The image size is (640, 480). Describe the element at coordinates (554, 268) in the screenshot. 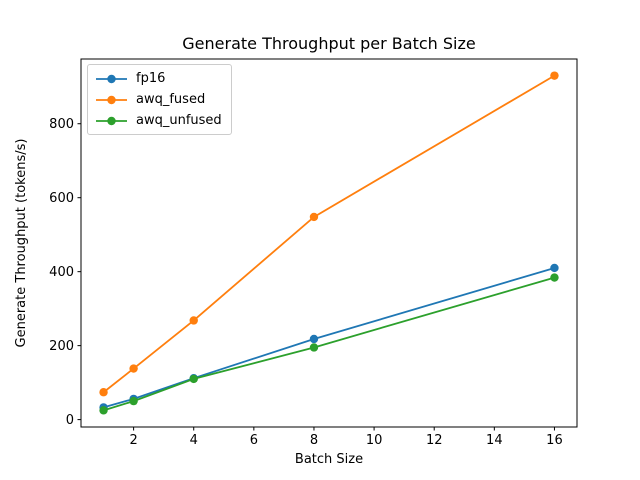

I see `marker-fp16-x16` at that location.